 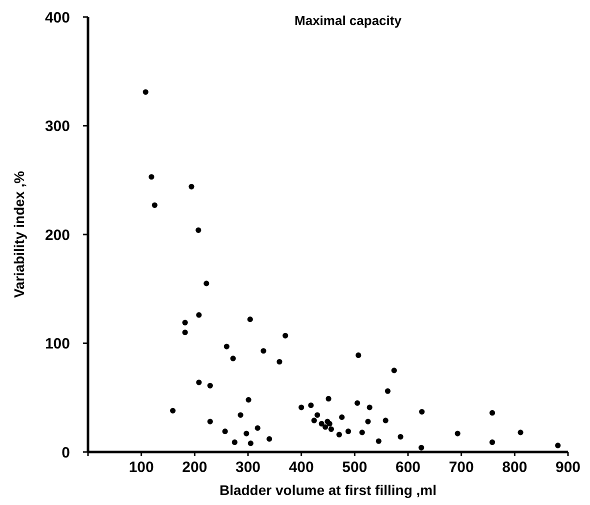 What do you see at coordinates (57, 126) in the screenshot?
I see `y-tick-label: 300` at bounding box center [57, 126].